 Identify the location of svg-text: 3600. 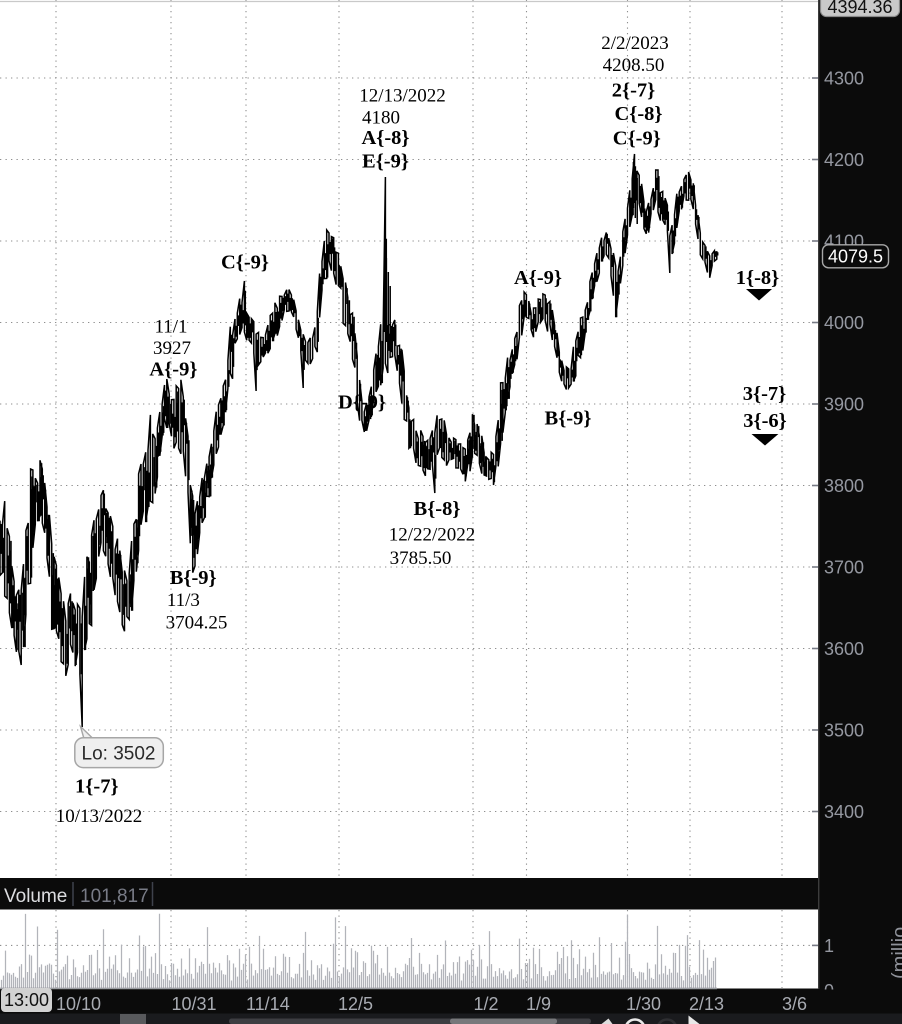
(844, 649).